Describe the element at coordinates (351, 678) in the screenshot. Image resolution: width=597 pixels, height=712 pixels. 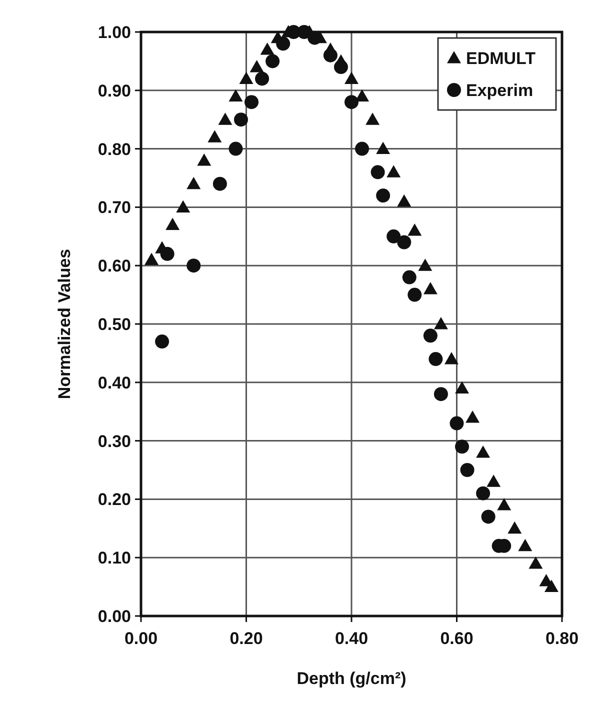
I see `x-axis-title: Depth (g/cm²)` at that location.